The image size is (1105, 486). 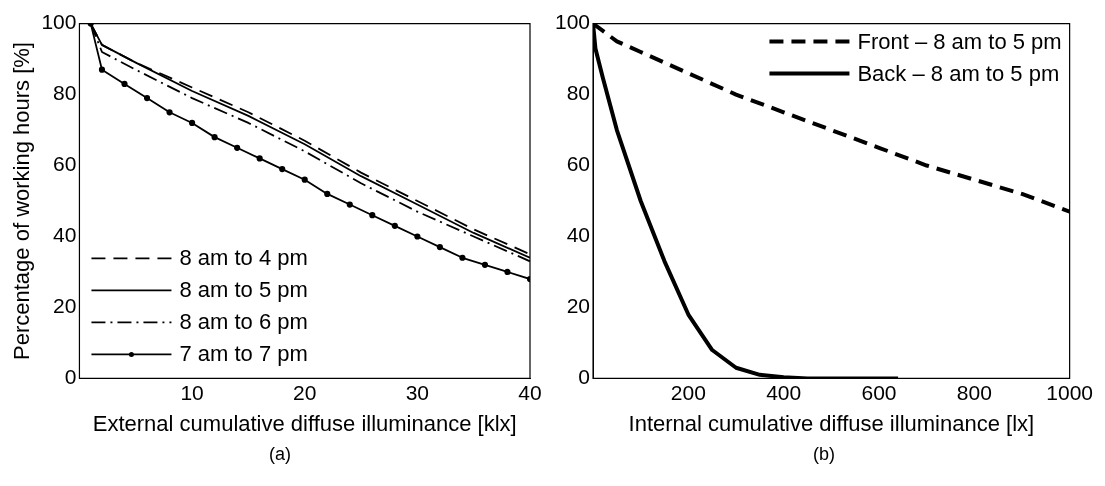 I want to click on x-axis-title: External cumulative diffuse illuminance [klx], so click(x=304, y=423).